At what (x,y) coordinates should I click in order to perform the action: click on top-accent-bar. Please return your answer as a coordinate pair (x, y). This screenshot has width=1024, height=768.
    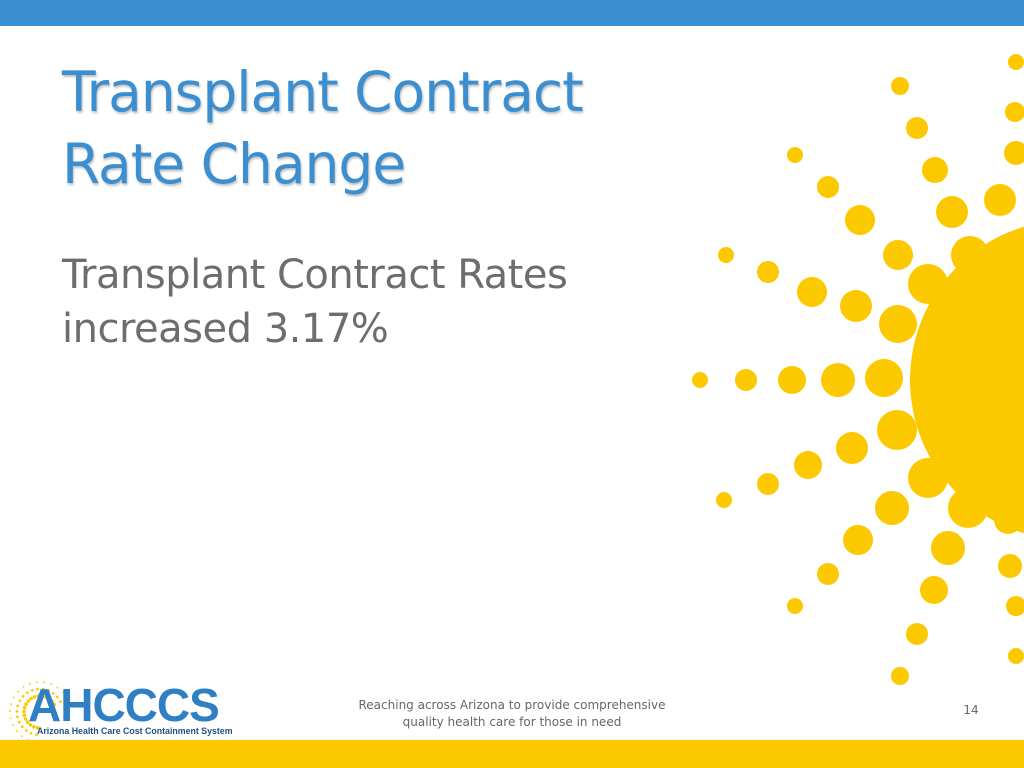
    Looking at the image, I should click on (512, 13).